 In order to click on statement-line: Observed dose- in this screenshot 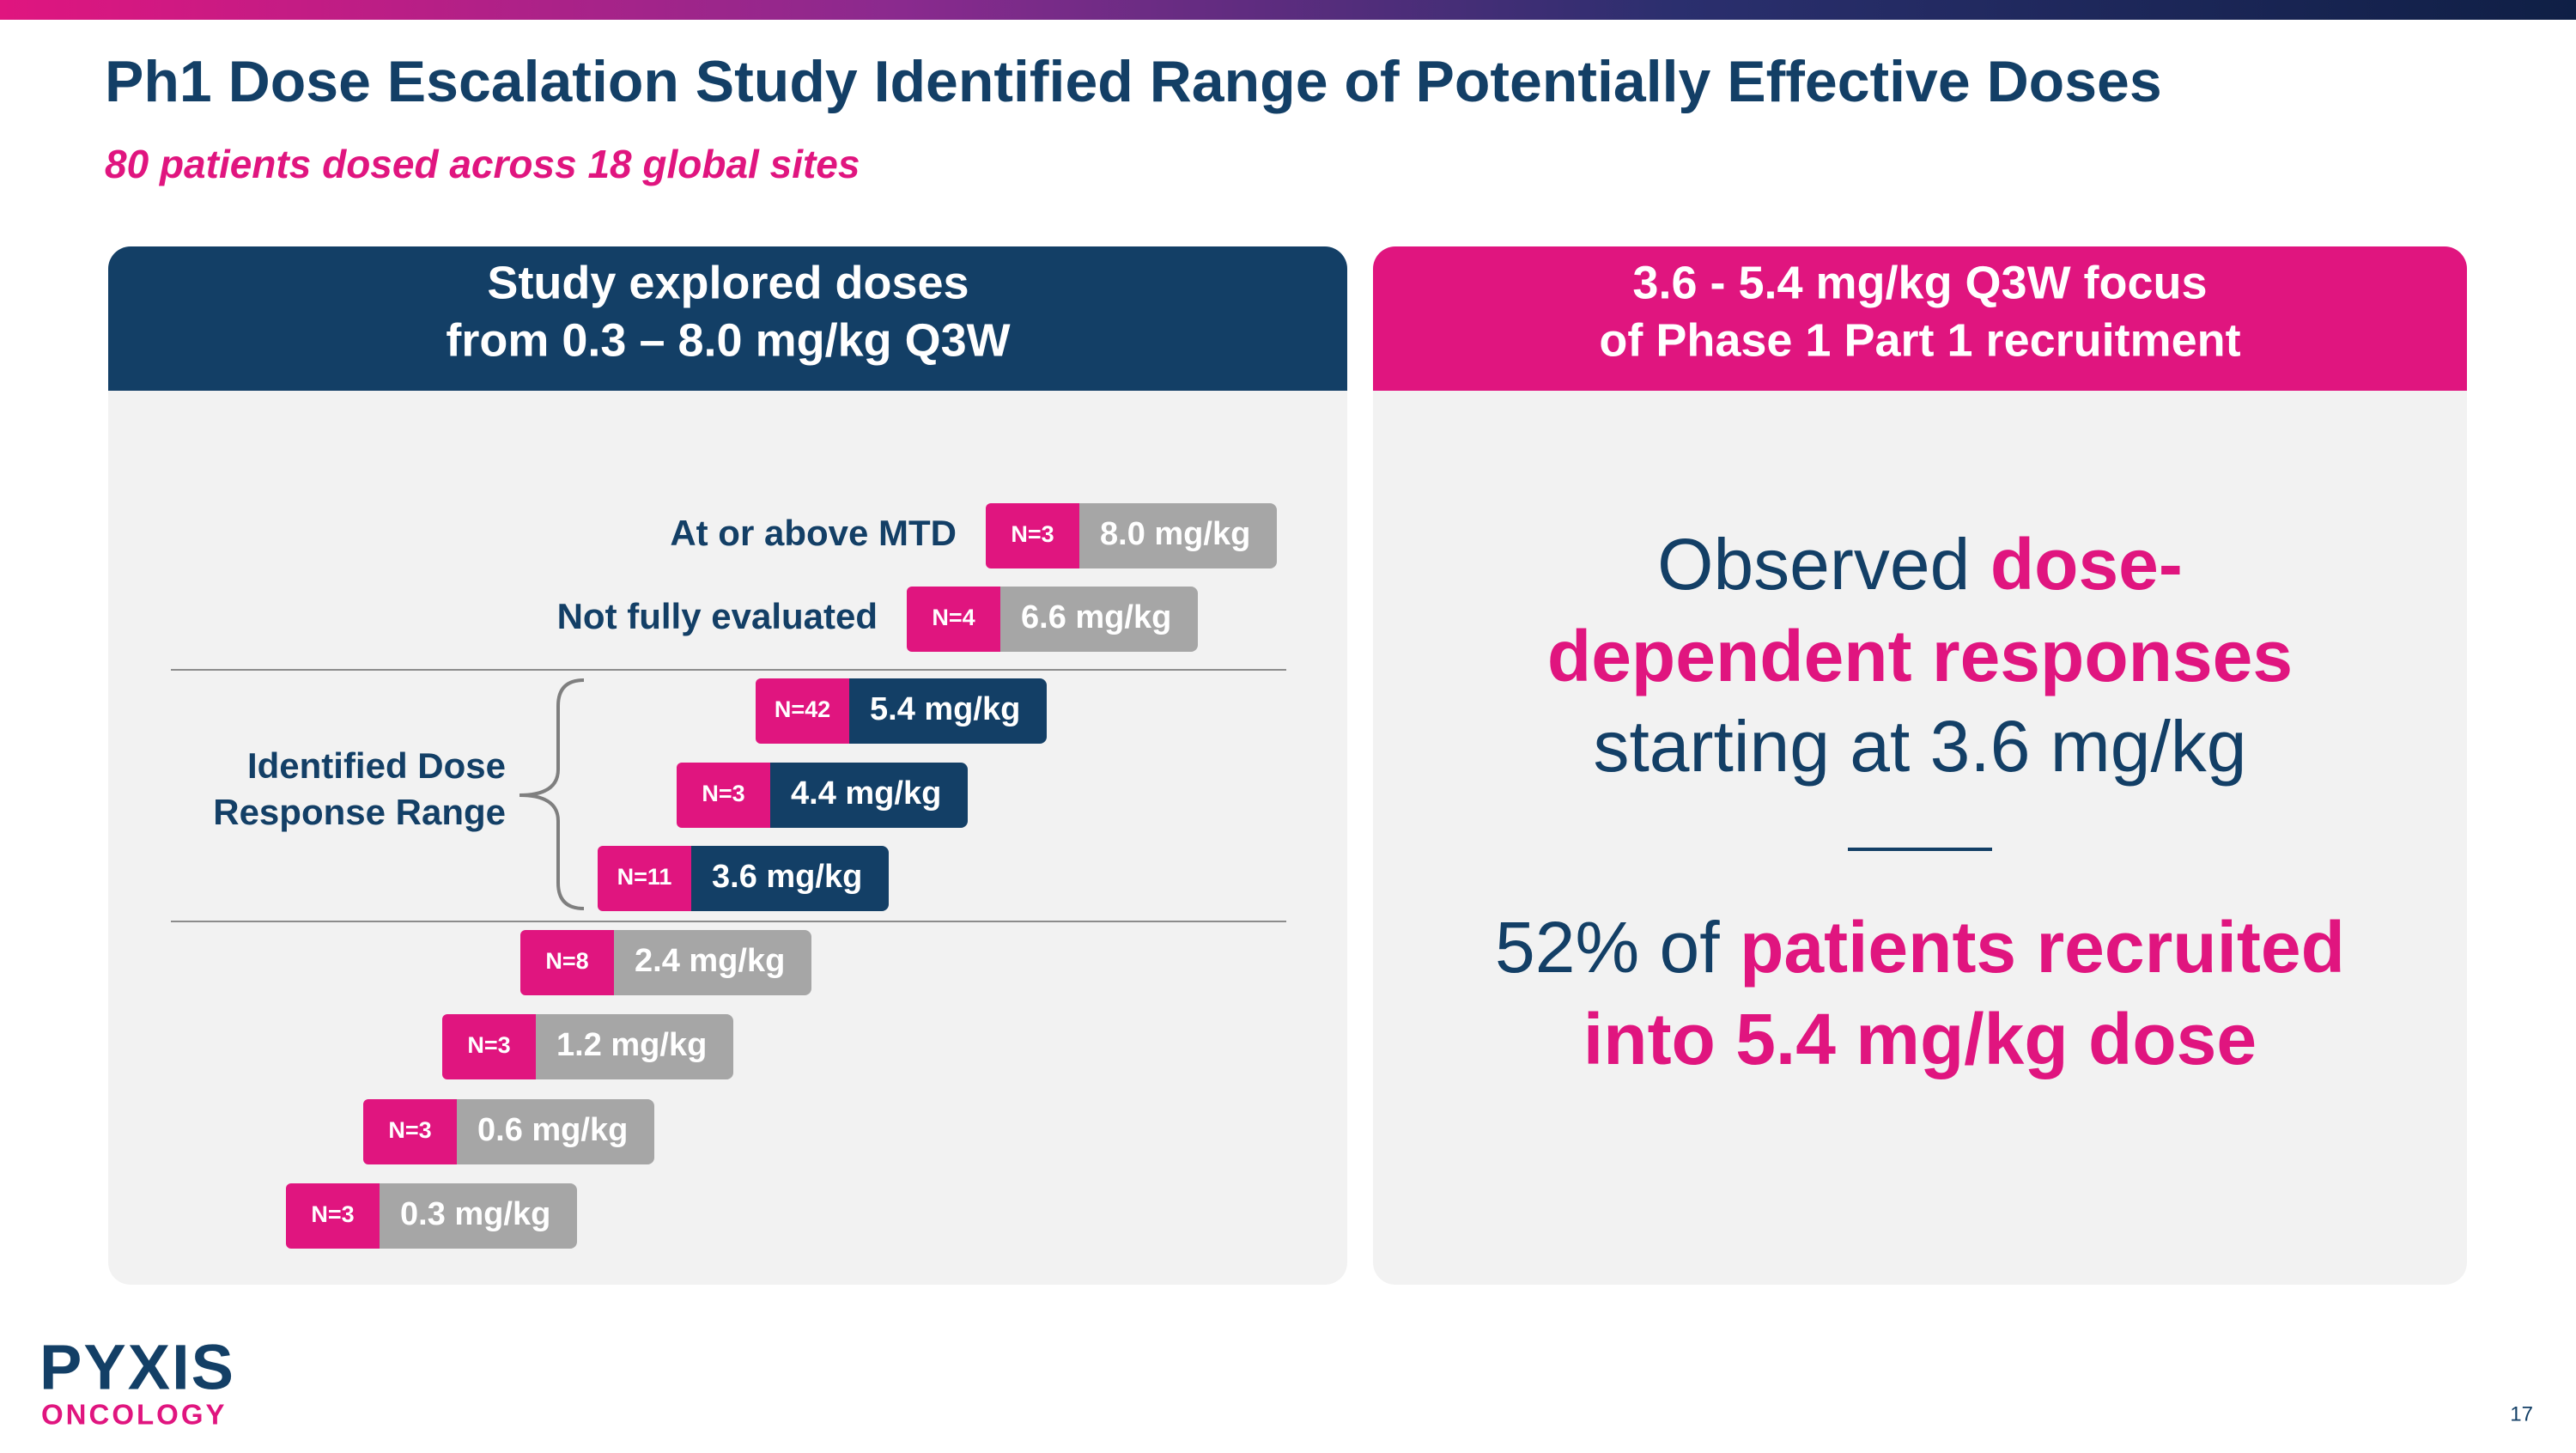, I will do `click(1920, 565)`.